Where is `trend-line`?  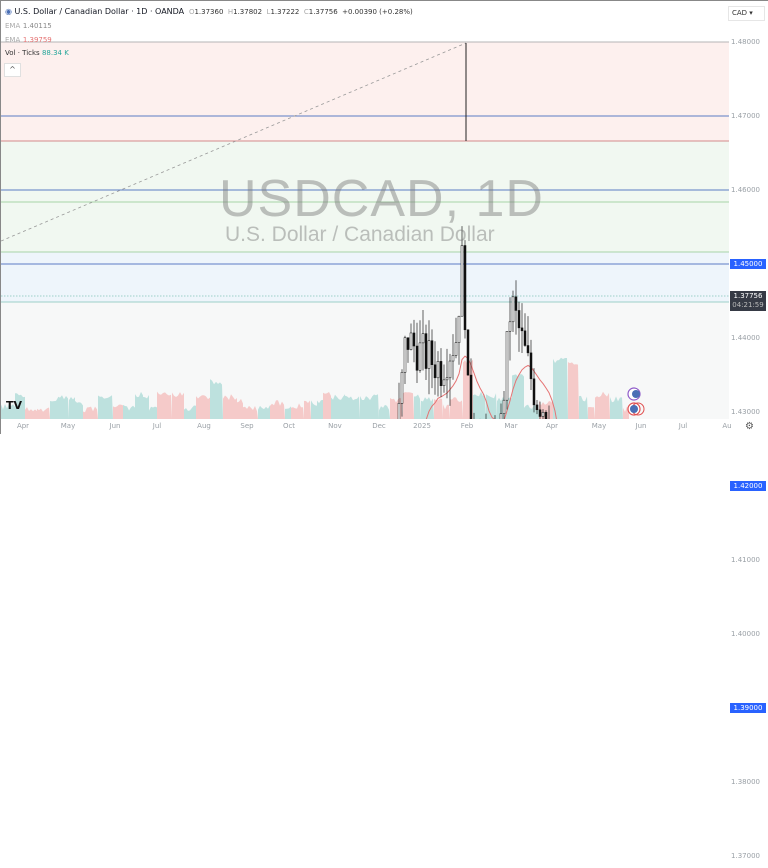
trend-line is located at coordinates (234, 142).